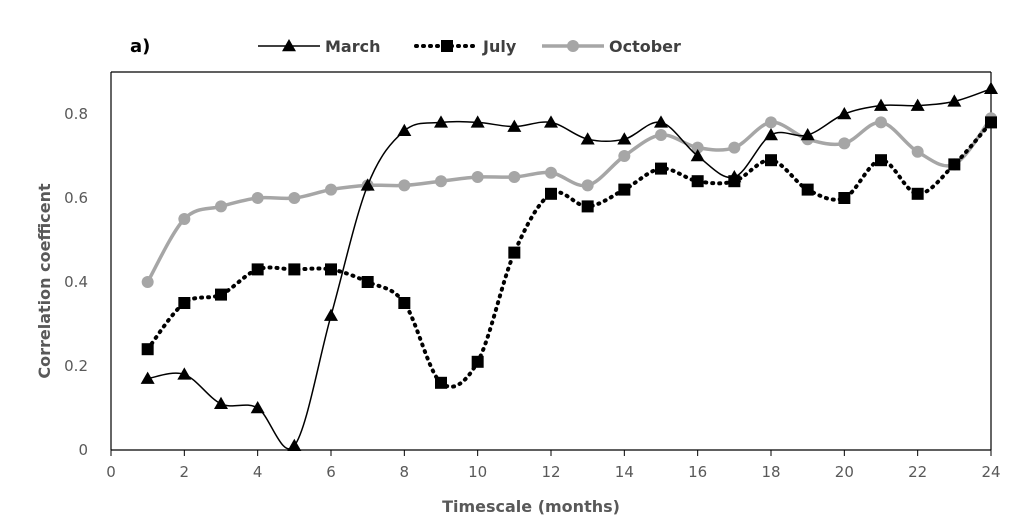  What do you see at coordinates (289, 45) in the screenshot?
I see `legend-marker-march` at bounding box center [289, 45].